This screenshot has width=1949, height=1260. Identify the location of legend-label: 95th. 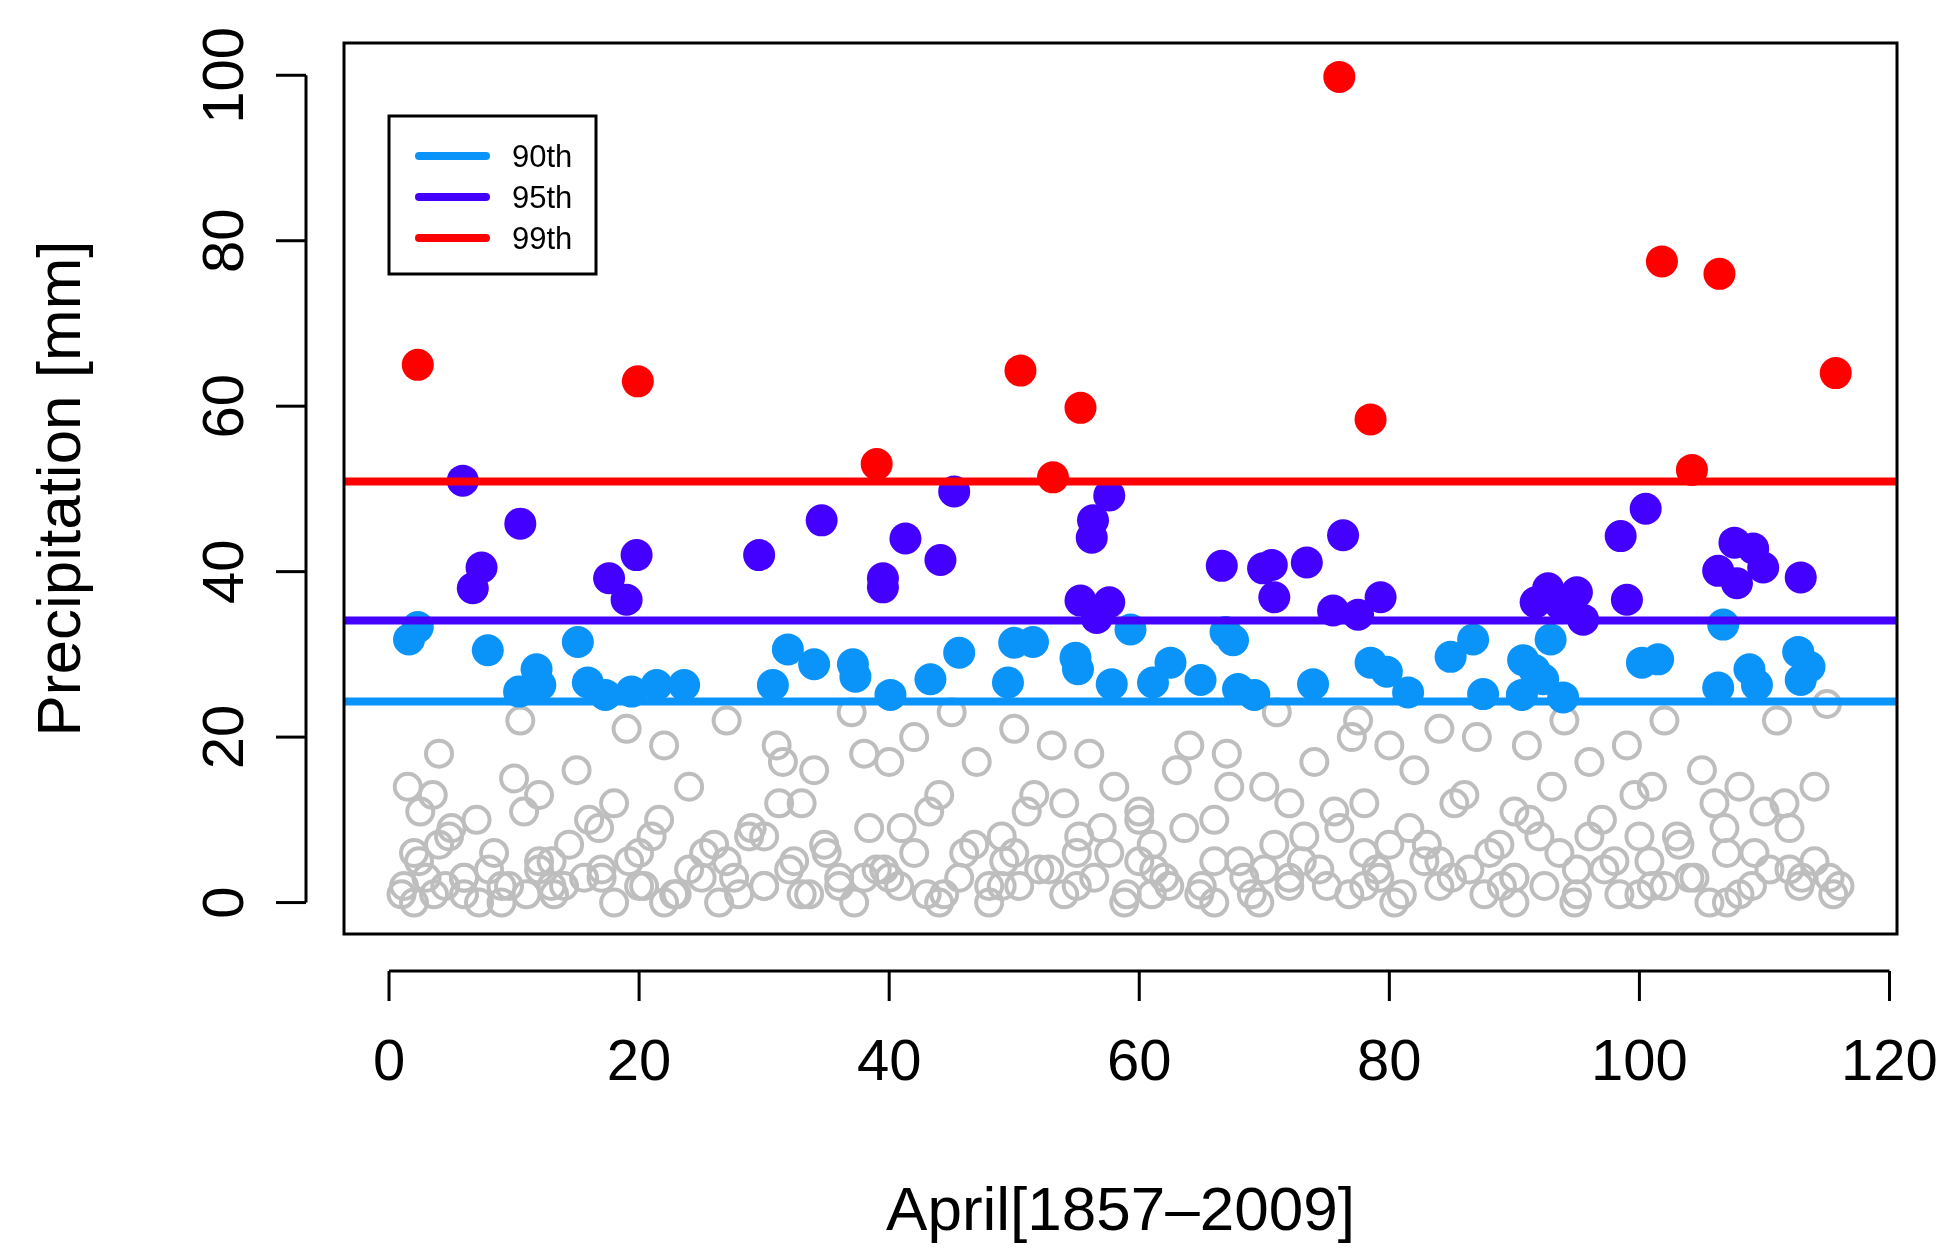
(542, 197).